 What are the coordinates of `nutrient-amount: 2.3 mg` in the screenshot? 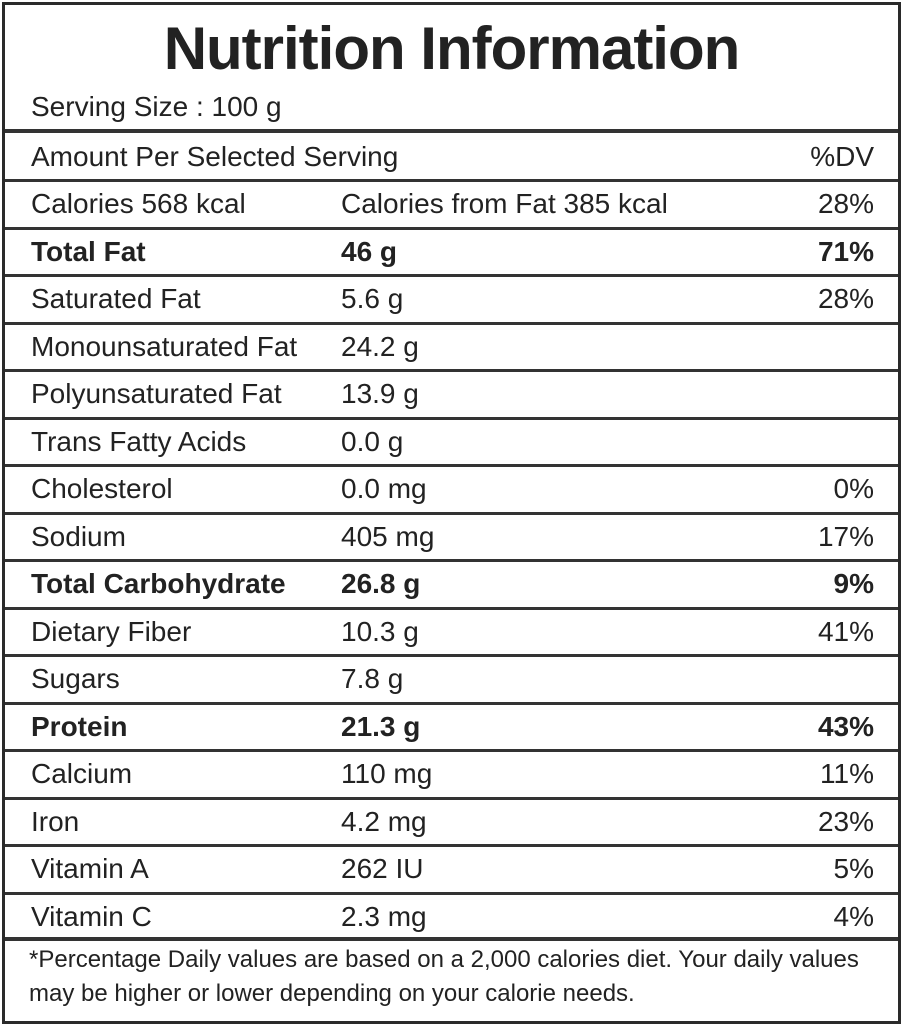 It's located at (384, 916).